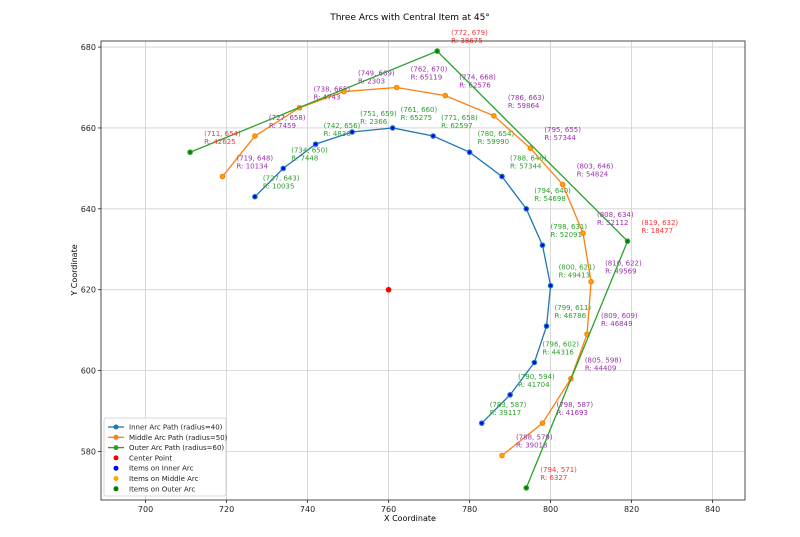  I want to click on legend-entry: Items on Inner Arc, so click(161, 469).